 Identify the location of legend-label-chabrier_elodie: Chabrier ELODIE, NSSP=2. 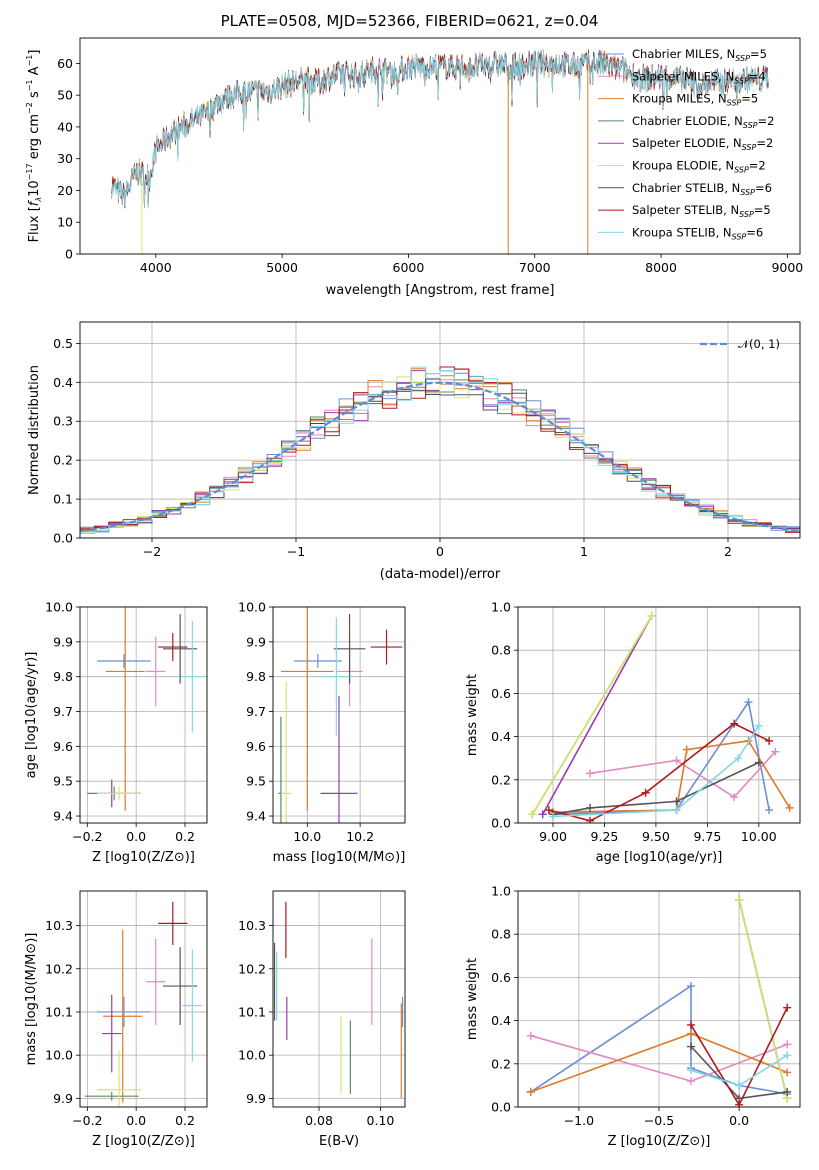
(703, 122).